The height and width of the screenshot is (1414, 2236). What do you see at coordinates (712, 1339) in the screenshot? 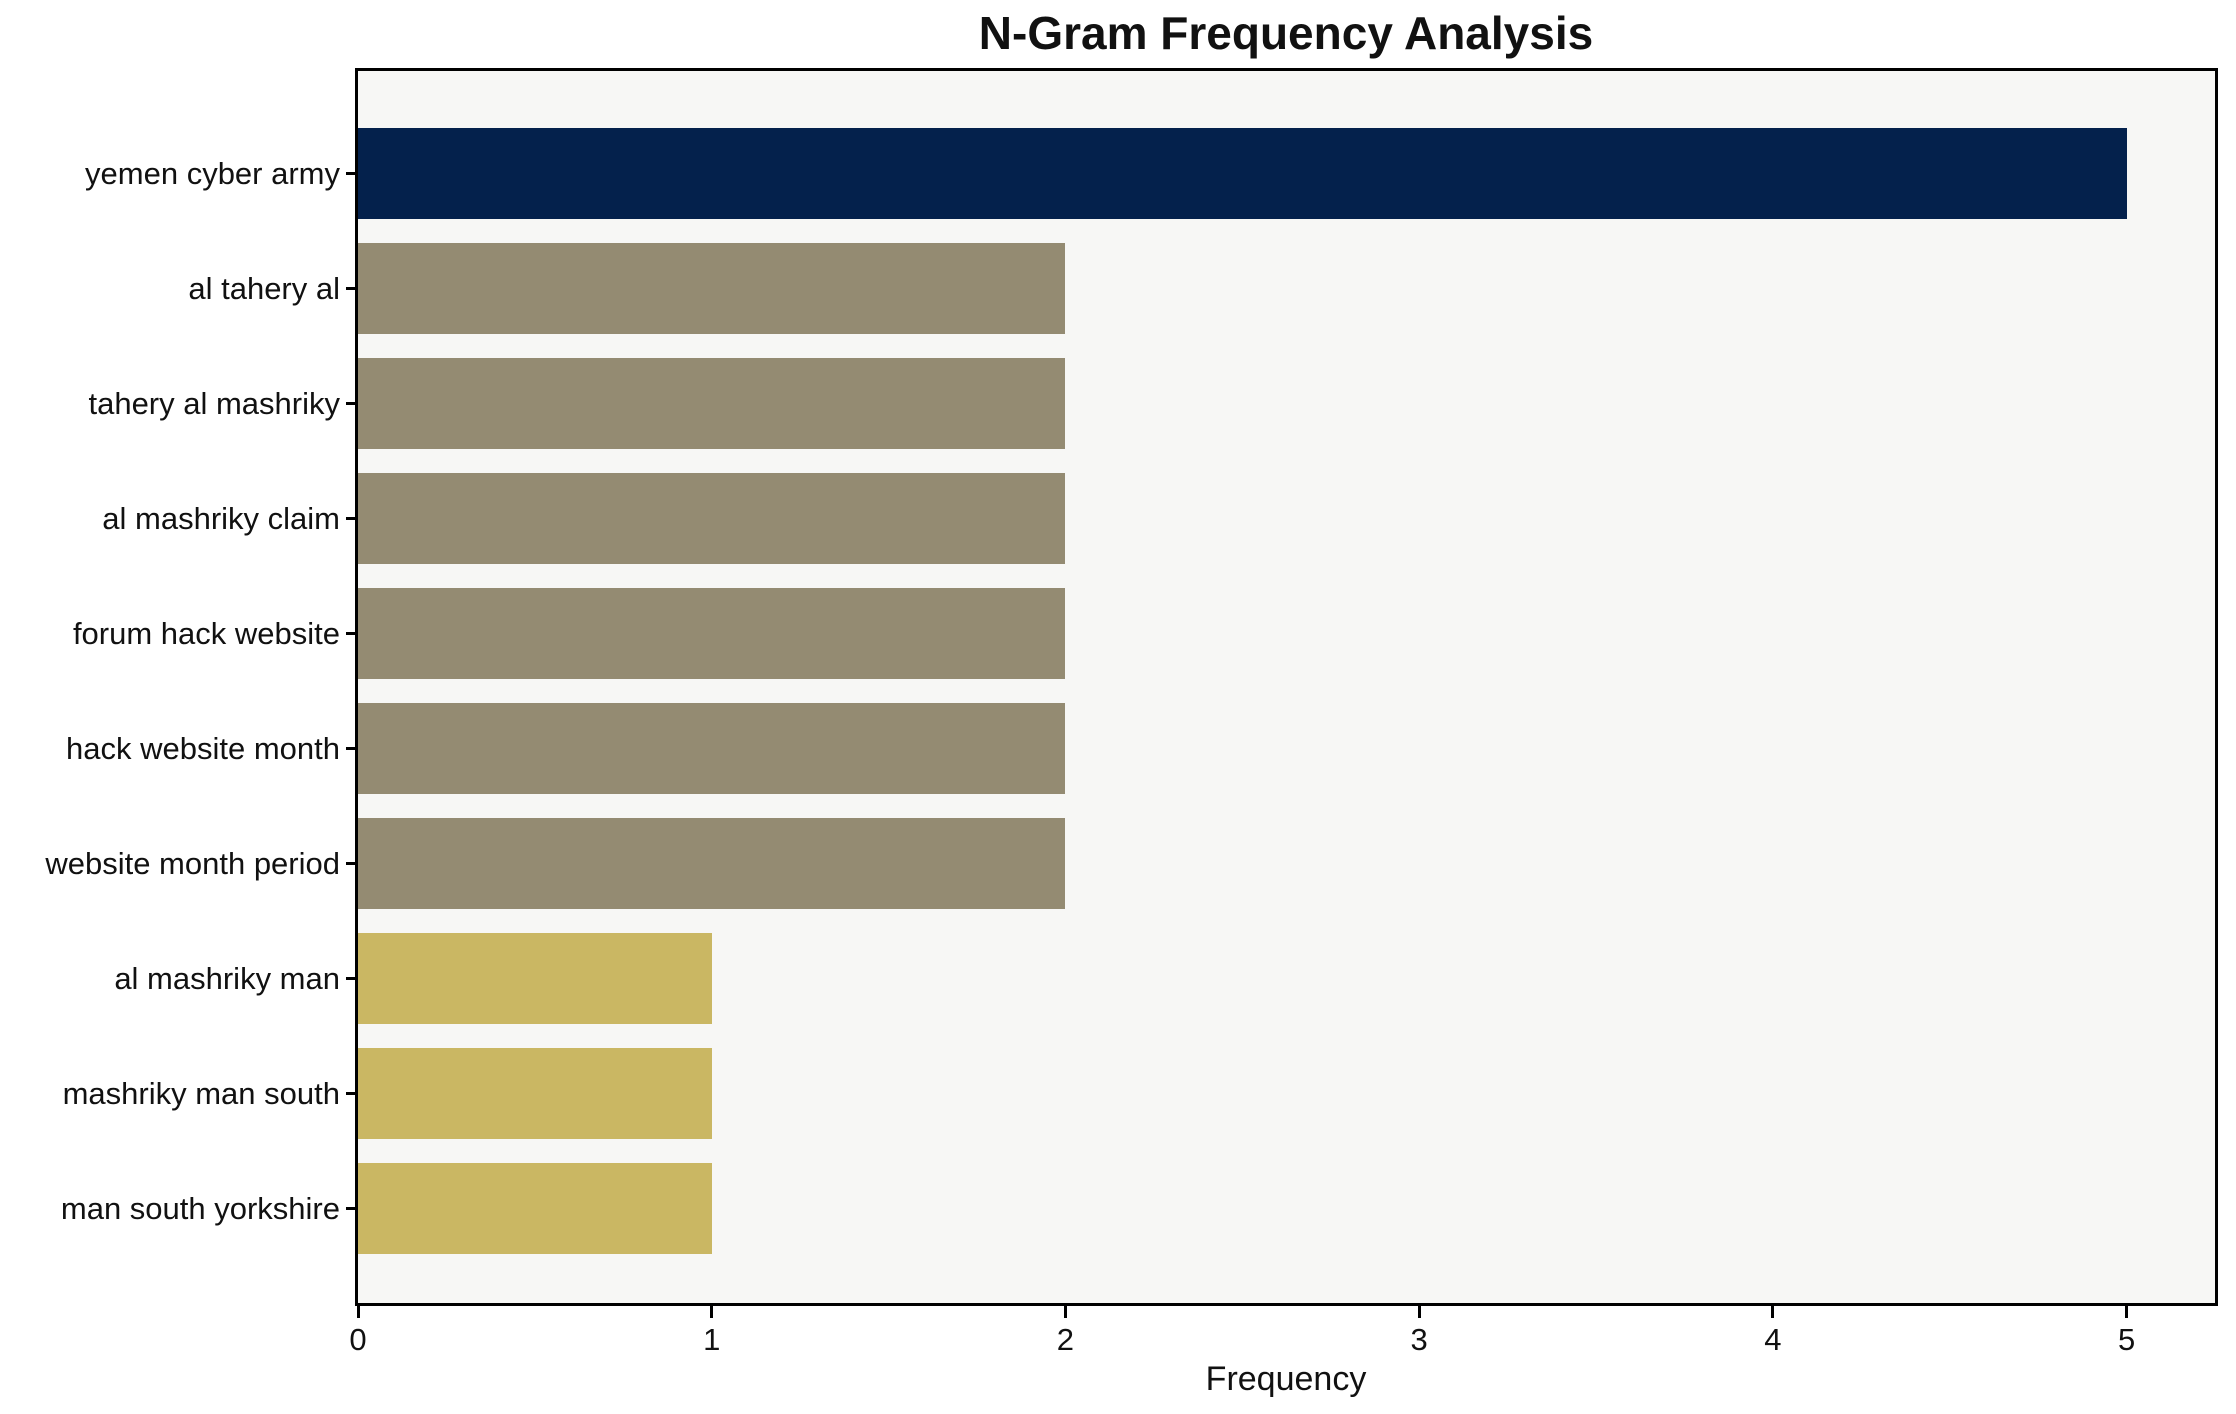
I see `x-tick-label: 1` at bounding box center [712, 1339].